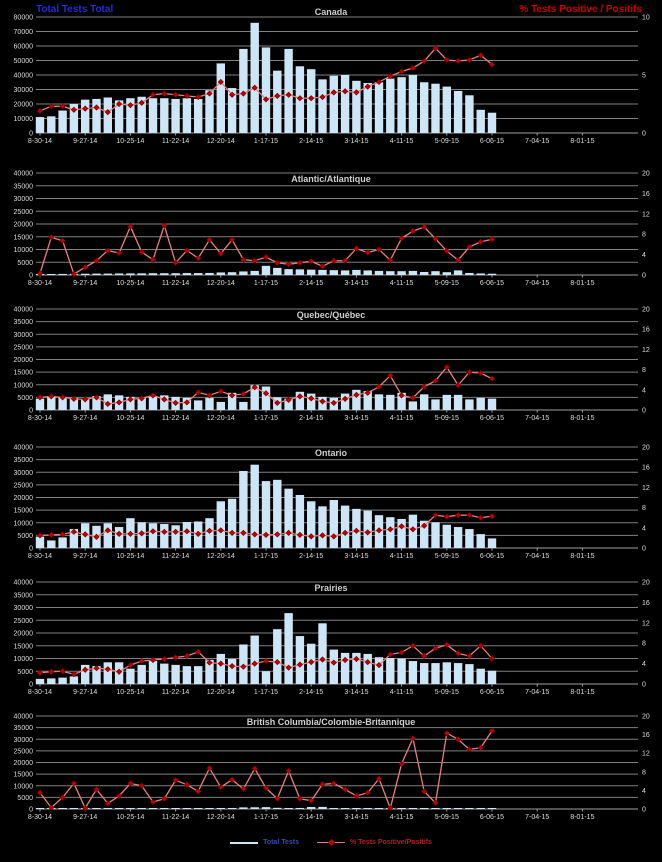  Describe the element at coordinates (330, 453) in the screenshot. I see `panel-title-ontario: Ontario` at that location.